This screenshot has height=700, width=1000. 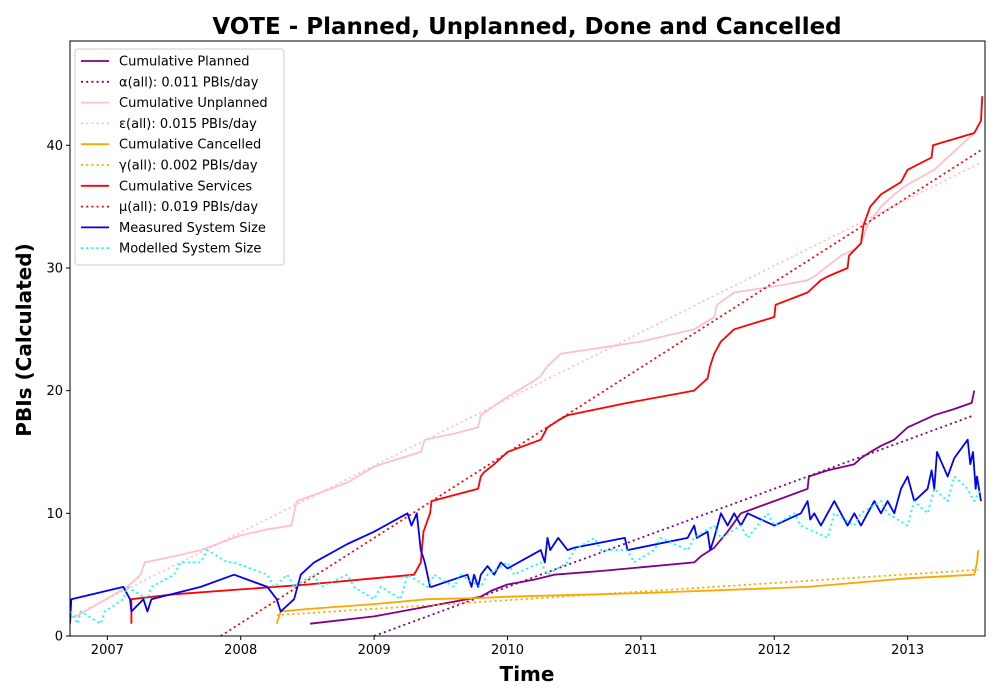 I want to click on legend-box, so click(x=179, y=157).